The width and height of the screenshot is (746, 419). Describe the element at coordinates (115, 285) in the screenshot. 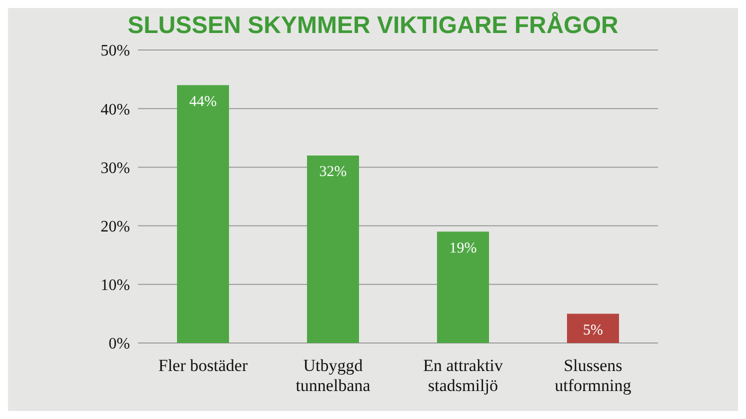

I see `y-tick-label: 10%` at that location.